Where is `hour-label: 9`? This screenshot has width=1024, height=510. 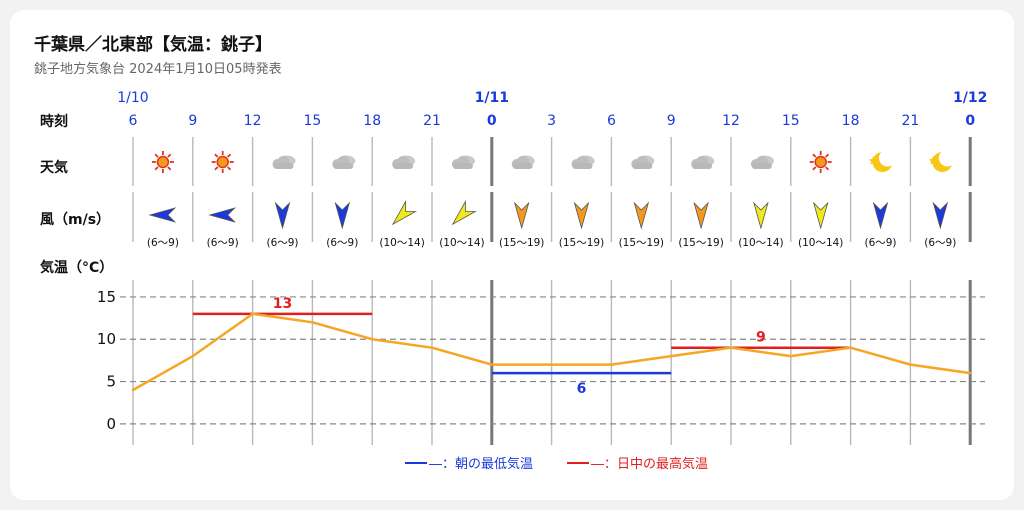 hour-label: 9 is located at coordinates (671, 121).